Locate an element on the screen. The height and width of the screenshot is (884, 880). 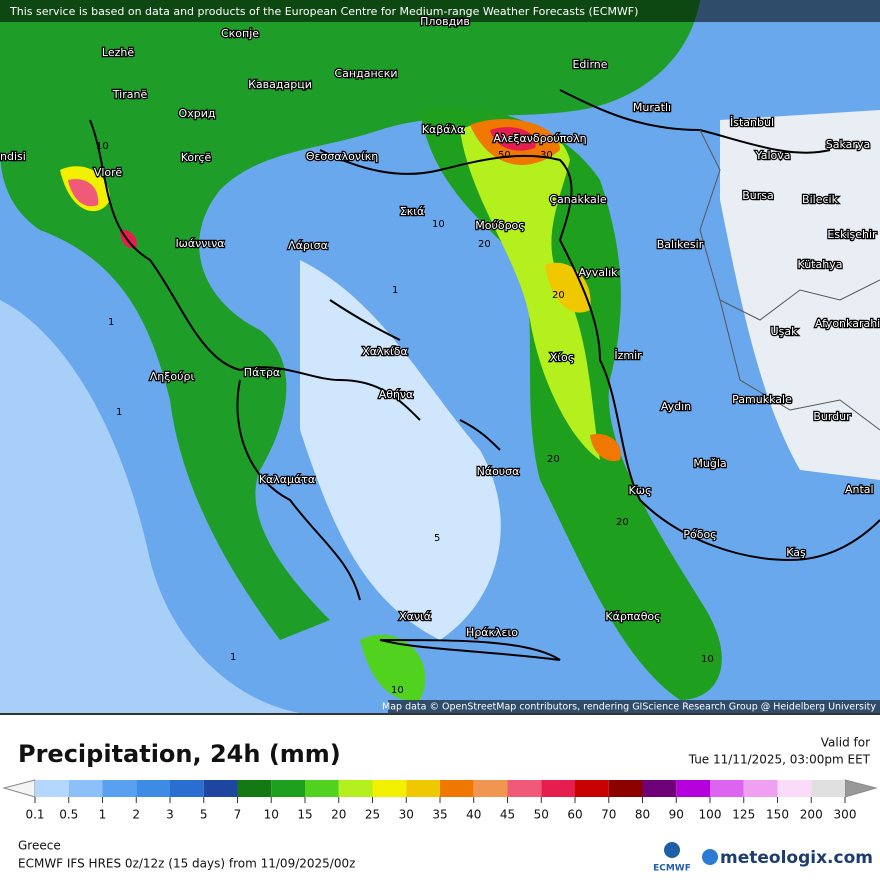
legend-label: 200 is located at coordinates (811, 815).